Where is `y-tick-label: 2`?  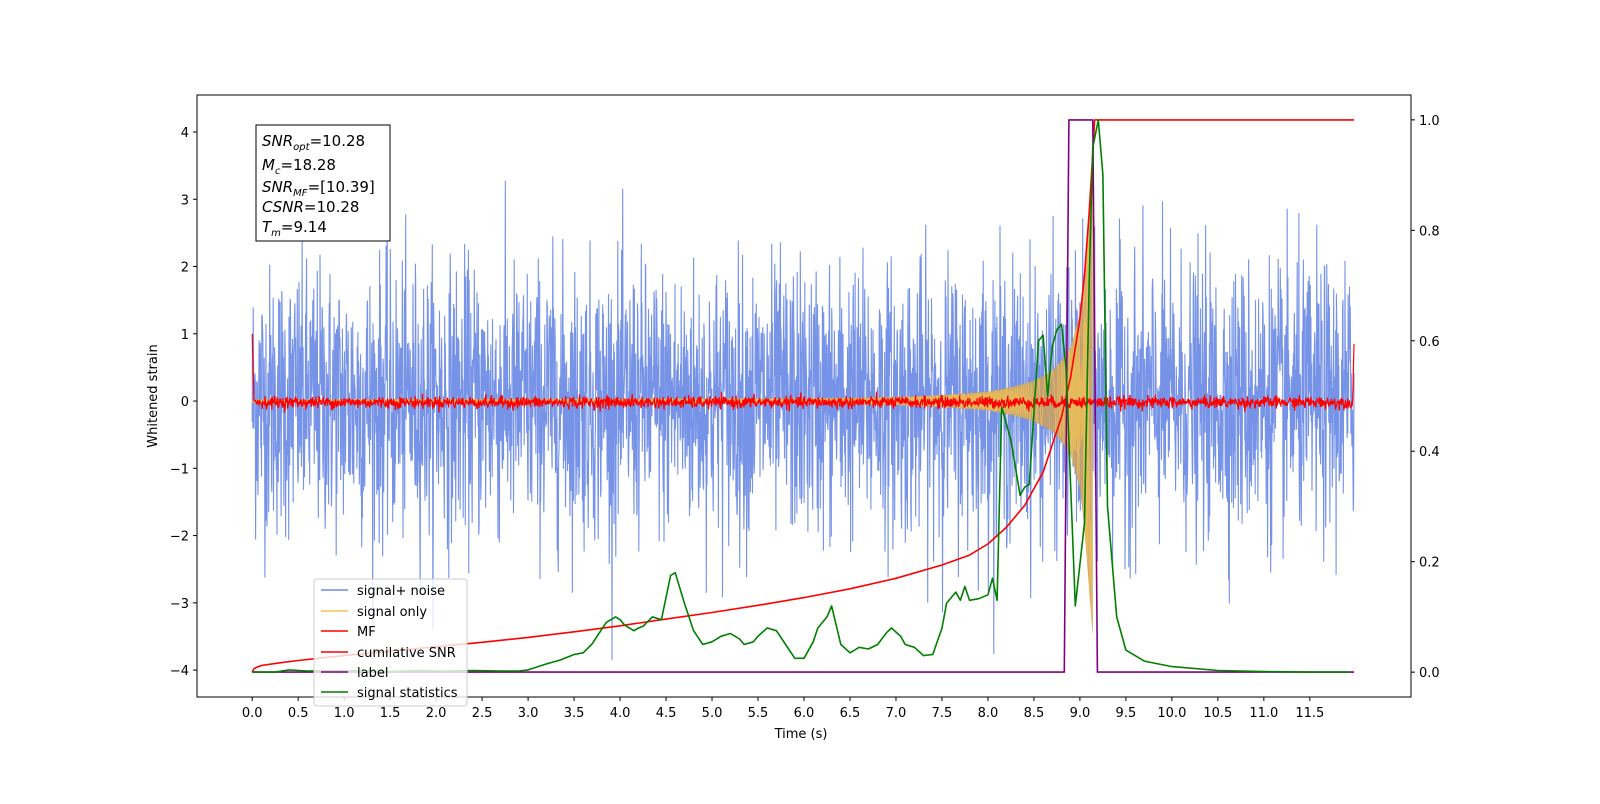
y-tick-label: 2 is located at coordinates (185, 268).